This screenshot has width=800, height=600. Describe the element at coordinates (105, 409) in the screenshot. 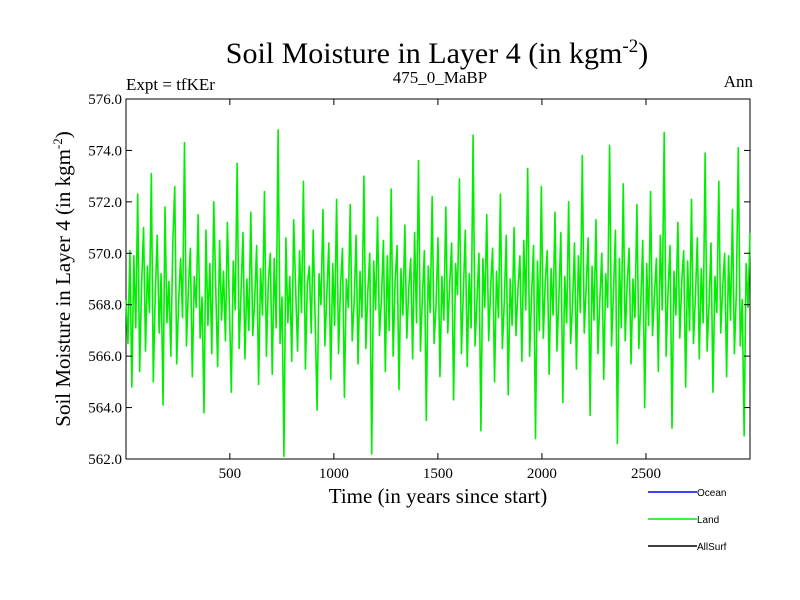

I see `y-tick-label: 564.0` at that location.